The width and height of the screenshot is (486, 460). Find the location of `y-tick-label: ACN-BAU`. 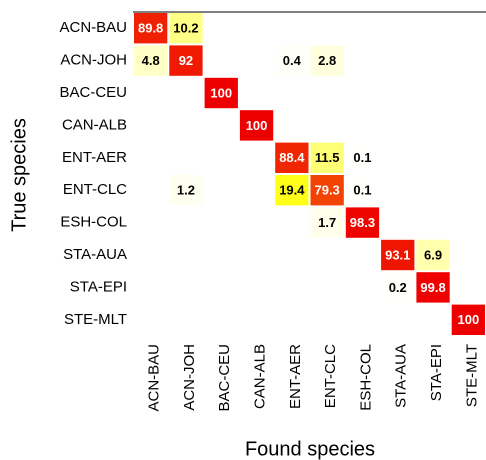

y-tick-label: ACN-BAU is located at coordinates (93, 27).